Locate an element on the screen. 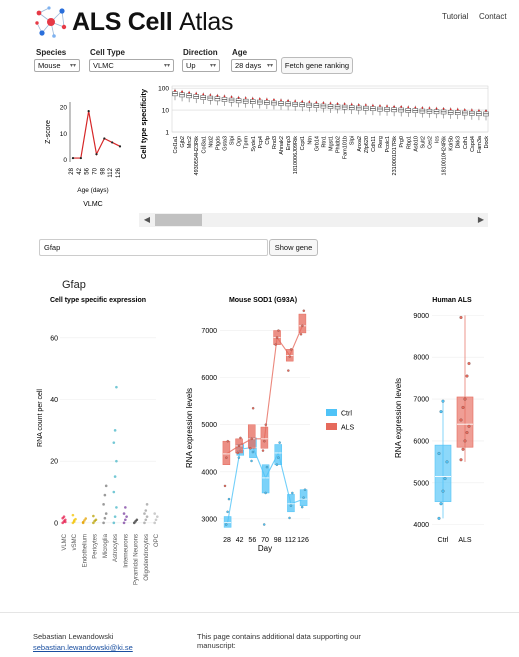 Image resolution: width=519 pixels, height=657 pixels. scroll-right-icon: ▶ is located at coordinates (481, 219).